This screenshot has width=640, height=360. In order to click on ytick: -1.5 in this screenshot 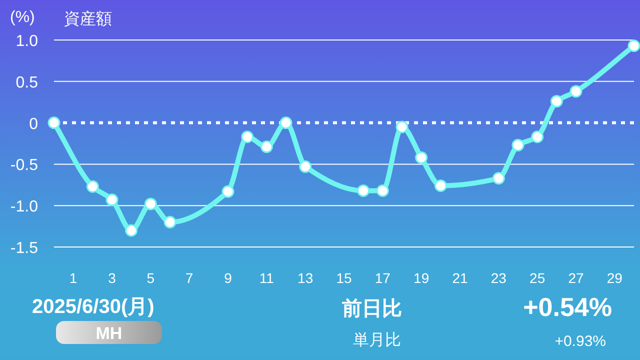, I will do `click(24, 248)`.